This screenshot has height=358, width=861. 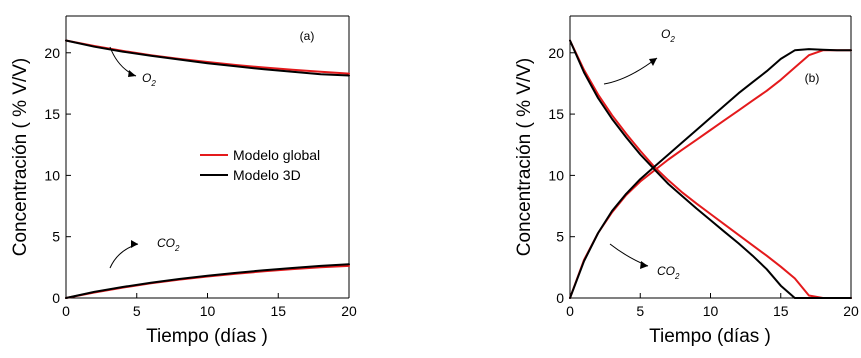 I want to click on legend-label-modelo-global: Modelo global, so click(x=276, y=155).